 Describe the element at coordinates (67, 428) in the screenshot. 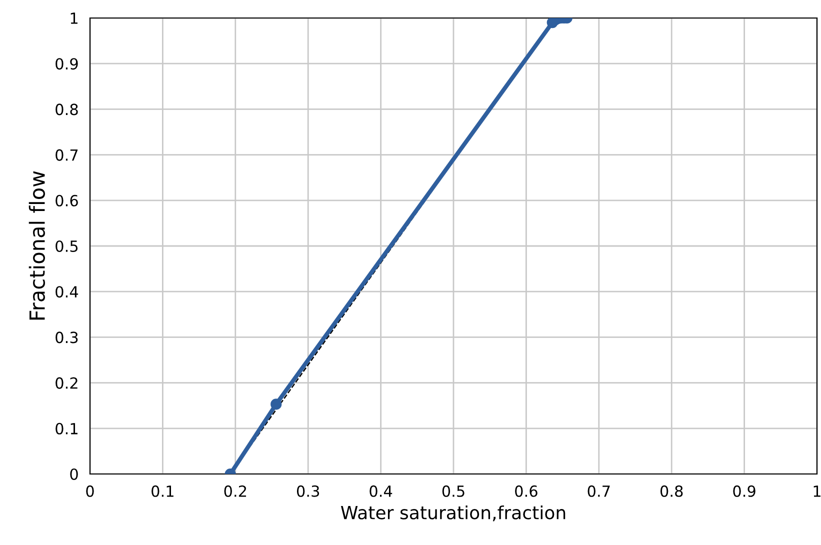

I see `y-tick-label: 0.1` at that location.